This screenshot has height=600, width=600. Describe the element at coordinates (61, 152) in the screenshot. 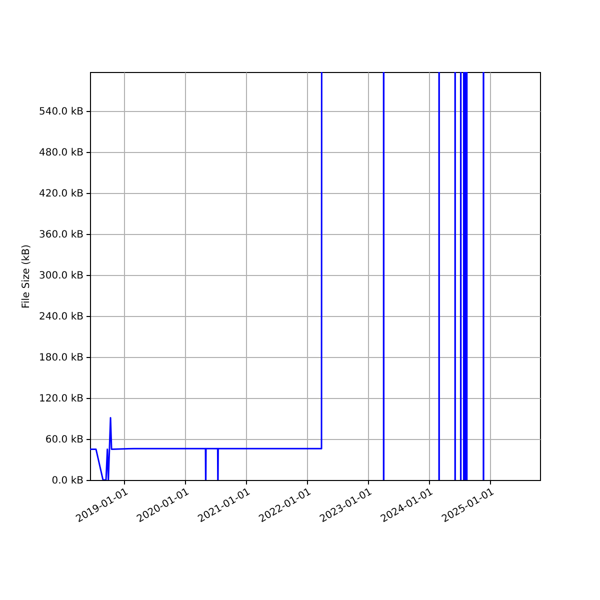

I see `y-tick-label: 480.0 kB` at that location.